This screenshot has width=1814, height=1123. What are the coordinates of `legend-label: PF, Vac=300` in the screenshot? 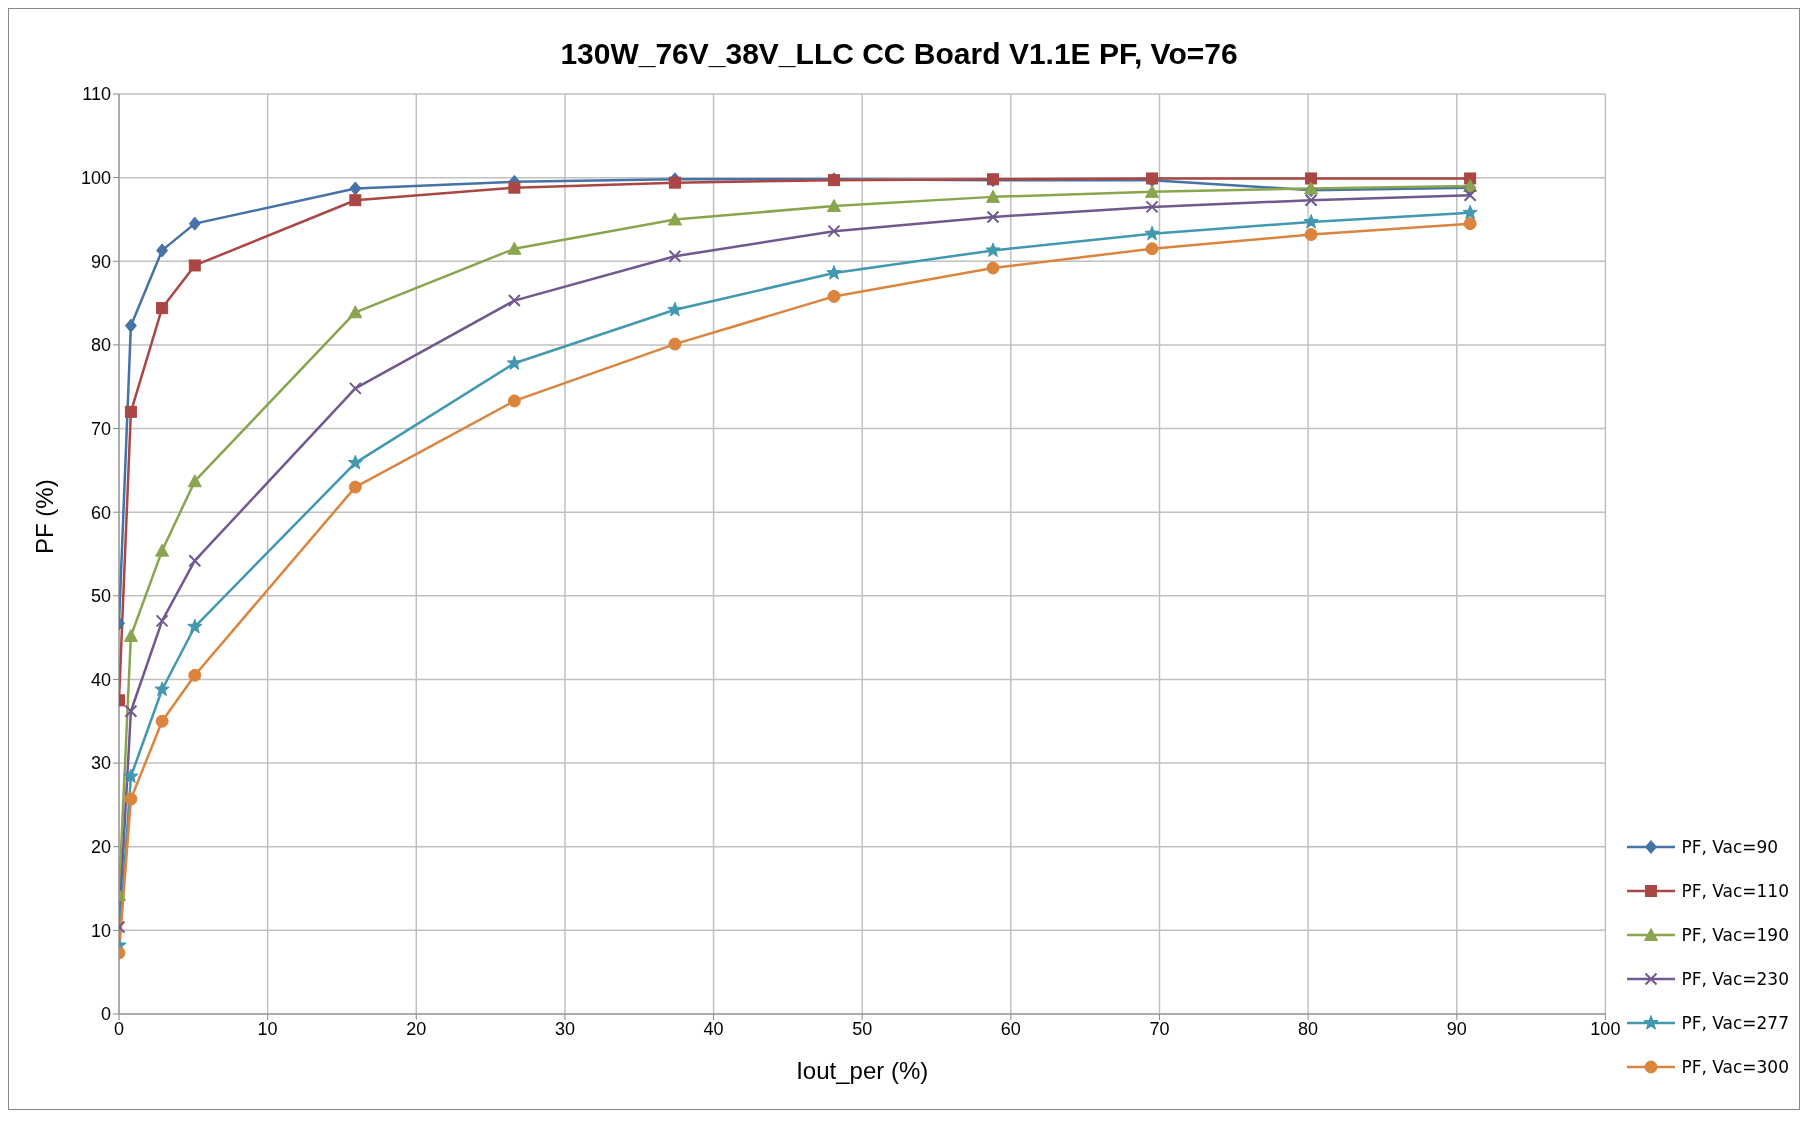 It's located at (1735, 1067).